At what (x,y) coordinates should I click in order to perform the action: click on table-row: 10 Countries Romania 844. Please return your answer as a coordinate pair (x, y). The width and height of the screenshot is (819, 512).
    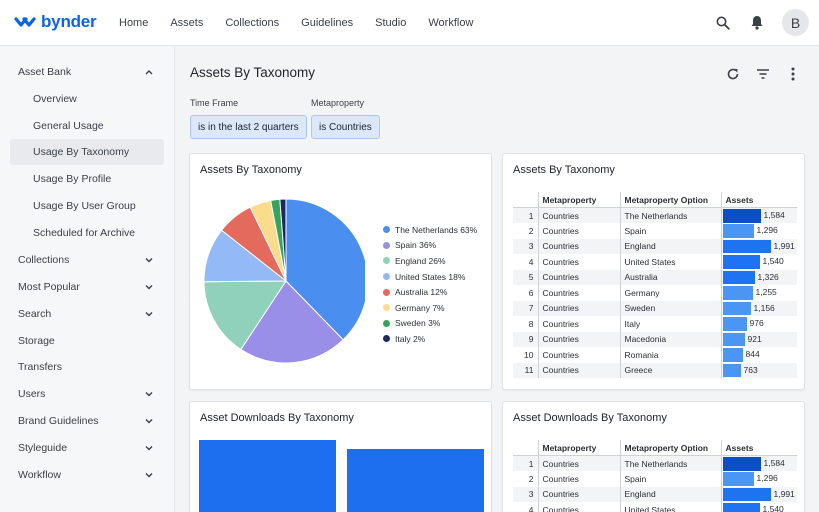
    Looking at the image, I should click on (655, 355).